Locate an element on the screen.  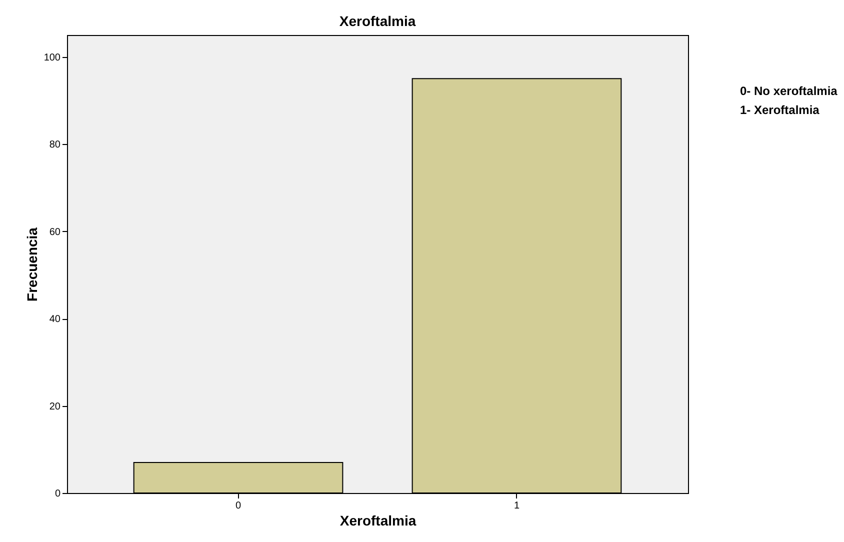
text: 1- Xeroftalmia is located at coordinates (780, 110).